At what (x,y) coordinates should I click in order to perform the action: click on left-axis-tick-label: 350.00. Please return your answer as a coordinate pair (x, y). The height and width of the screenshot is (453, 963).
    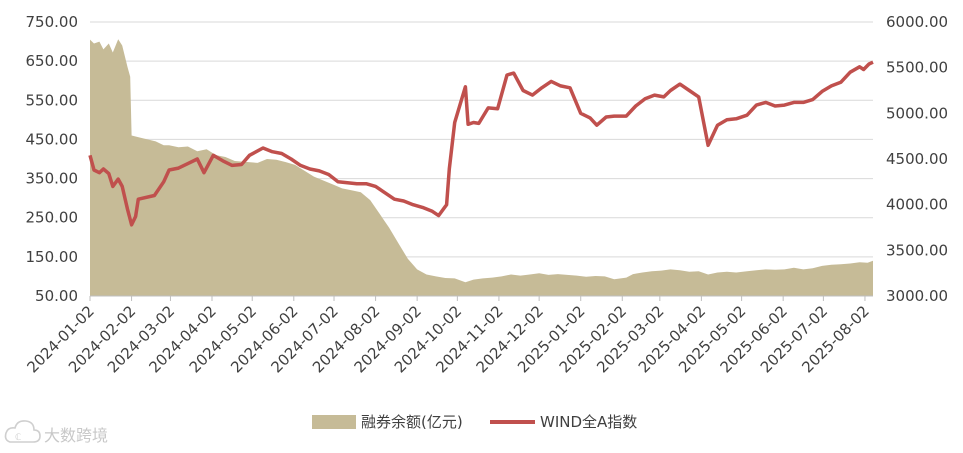
    Looking at the image, I should click on (52, 179).